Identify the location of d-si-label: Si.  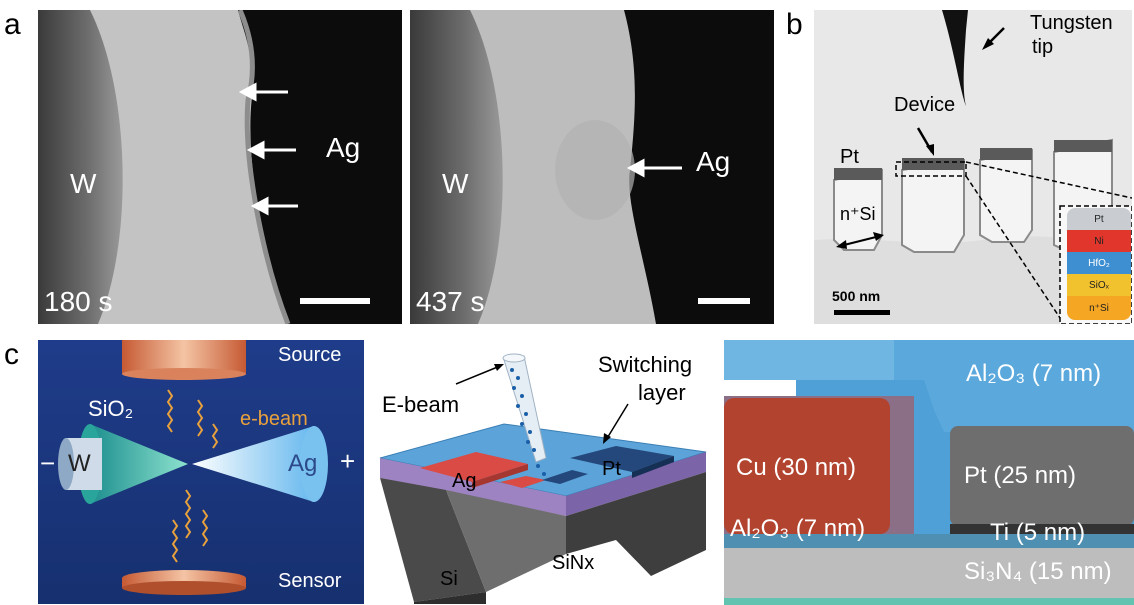
(449, 579).